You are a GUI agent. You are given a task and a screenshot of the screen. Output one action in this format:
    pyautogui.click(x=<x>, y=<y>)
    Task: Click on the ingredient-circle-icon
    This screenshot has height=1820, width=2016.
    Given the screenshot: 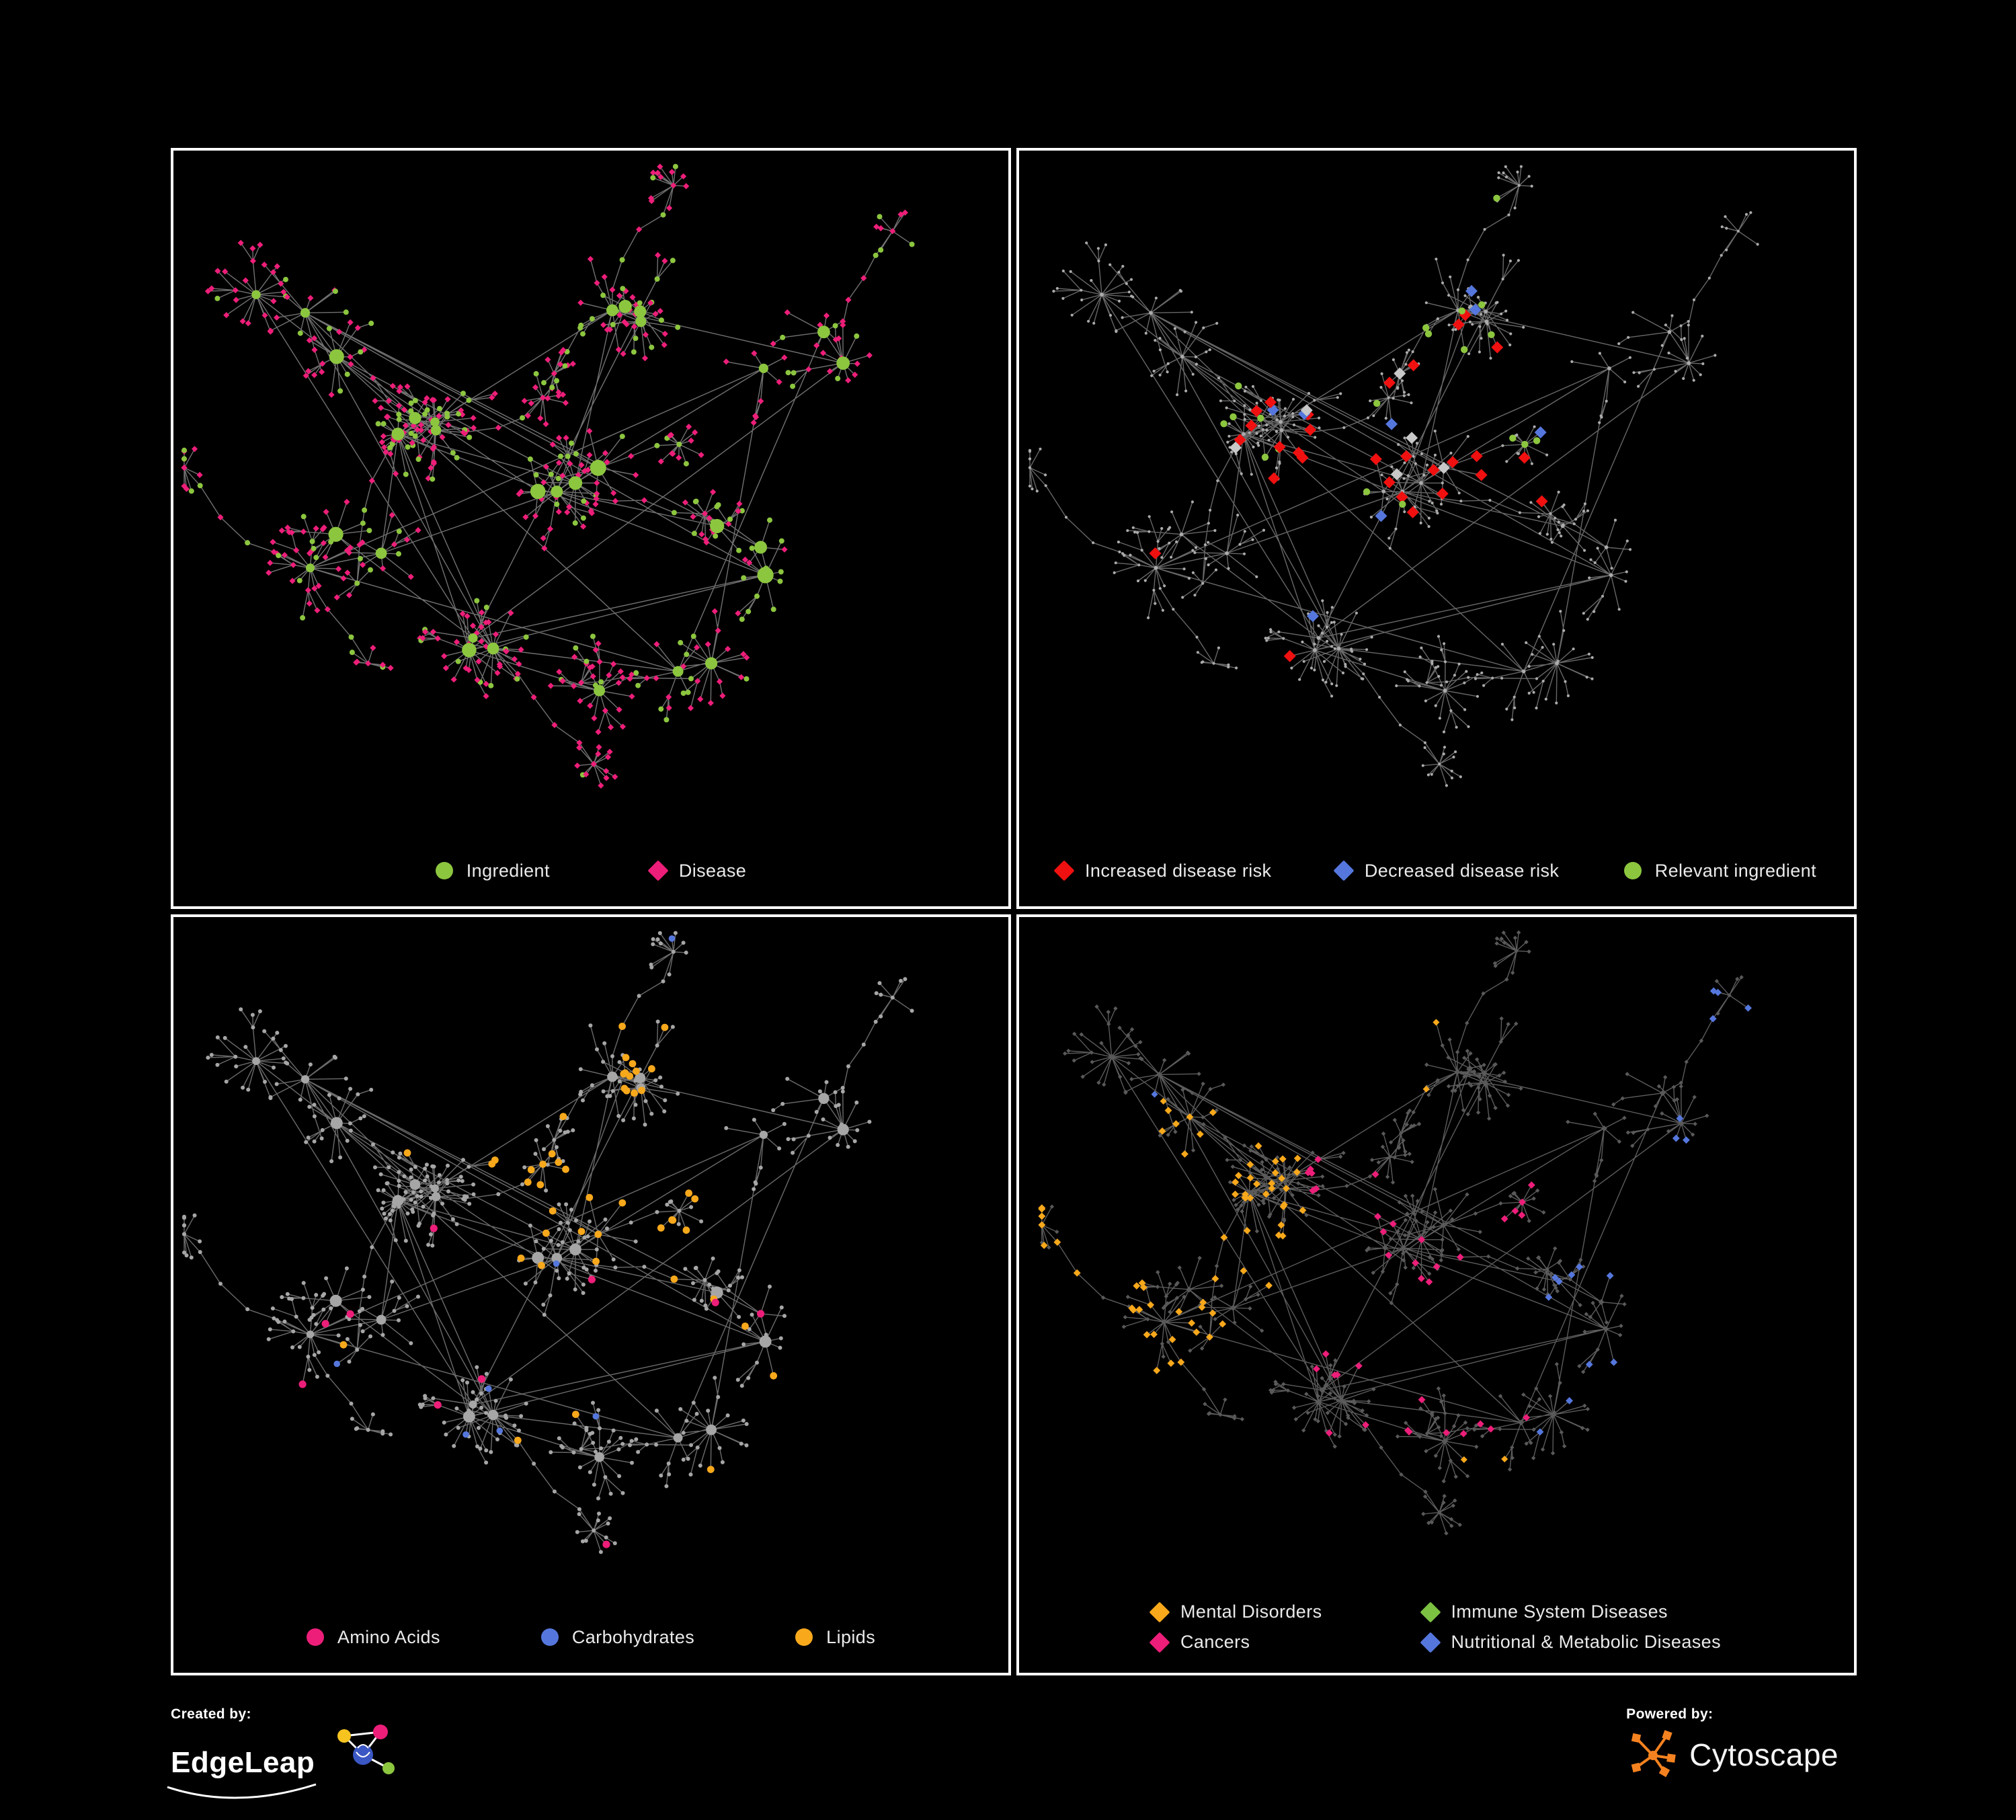 What is the action you would take?
    pyautogui.click(x=444, y=870)
    